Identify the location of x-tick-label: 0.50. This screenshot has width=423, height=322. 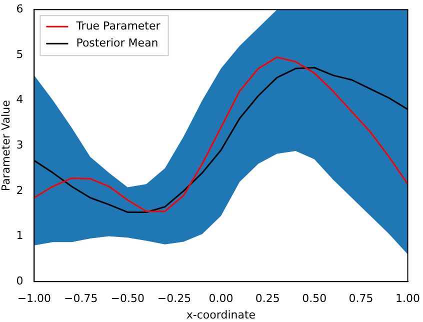
(314, 299).